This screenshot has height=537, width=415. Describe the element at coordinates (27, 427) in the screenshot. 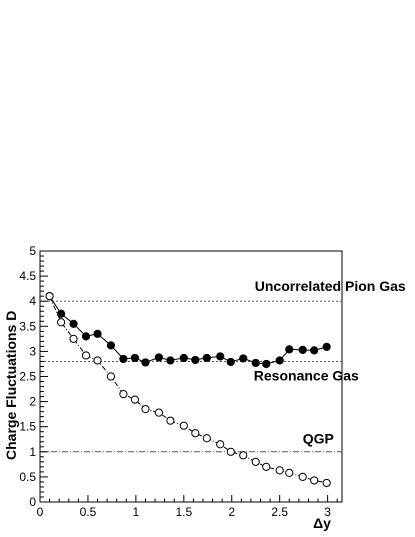

I see `y-tick-label: 1.5` at that location.